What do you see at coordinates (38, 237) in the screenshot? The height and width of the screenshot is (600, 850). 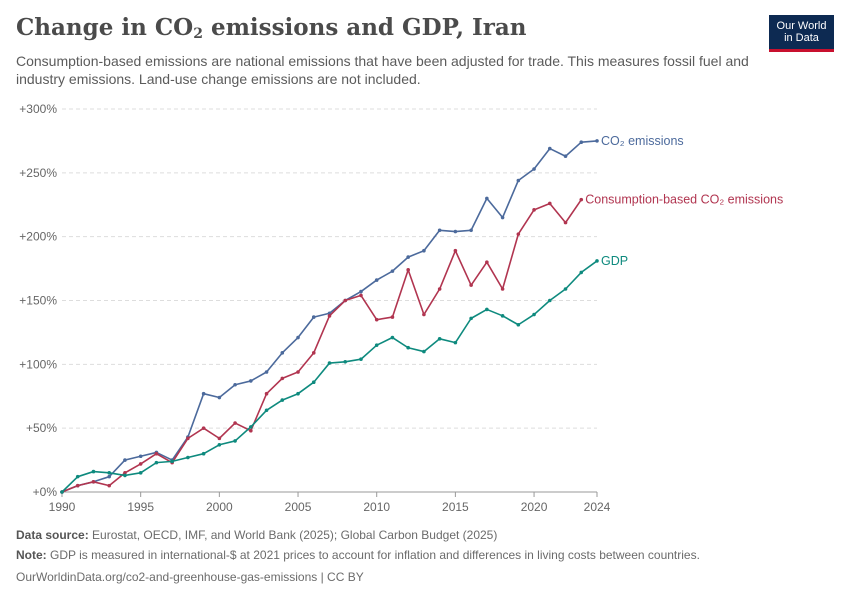 I see `y-tick-label: +200%` at bounding box center [38, 237].